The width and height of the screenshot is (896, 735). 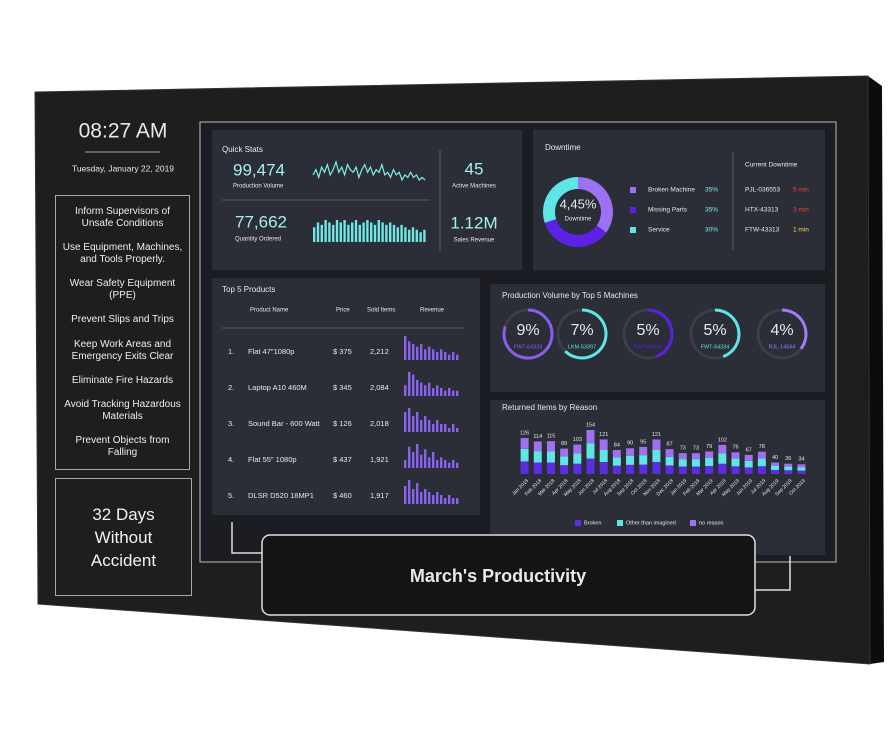 What do you see at coordinates (122, 290) in the screenshot?
I see `safety-rule: Wear Safety Equipment (PPE)` at bounding box center [122, 290].